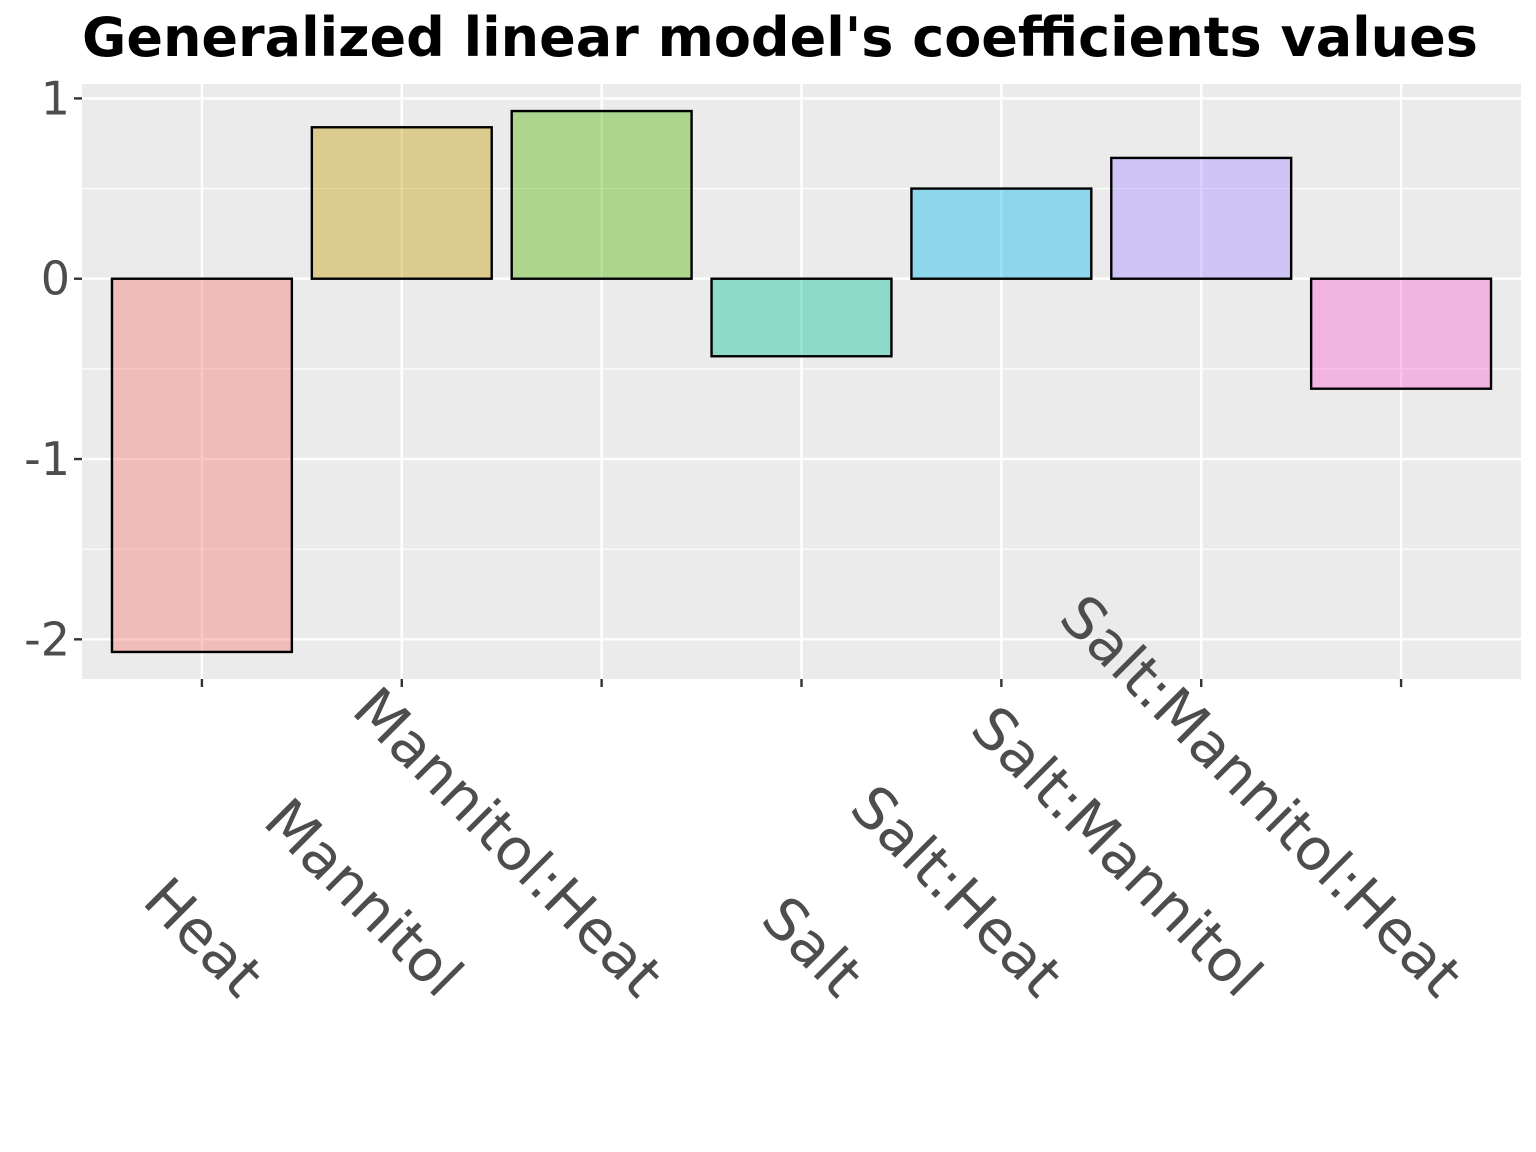 The image size is (1536, 1152). Describe the element at coordinates (202, 465) in the screenshot. I see `bar-heat` at that location.